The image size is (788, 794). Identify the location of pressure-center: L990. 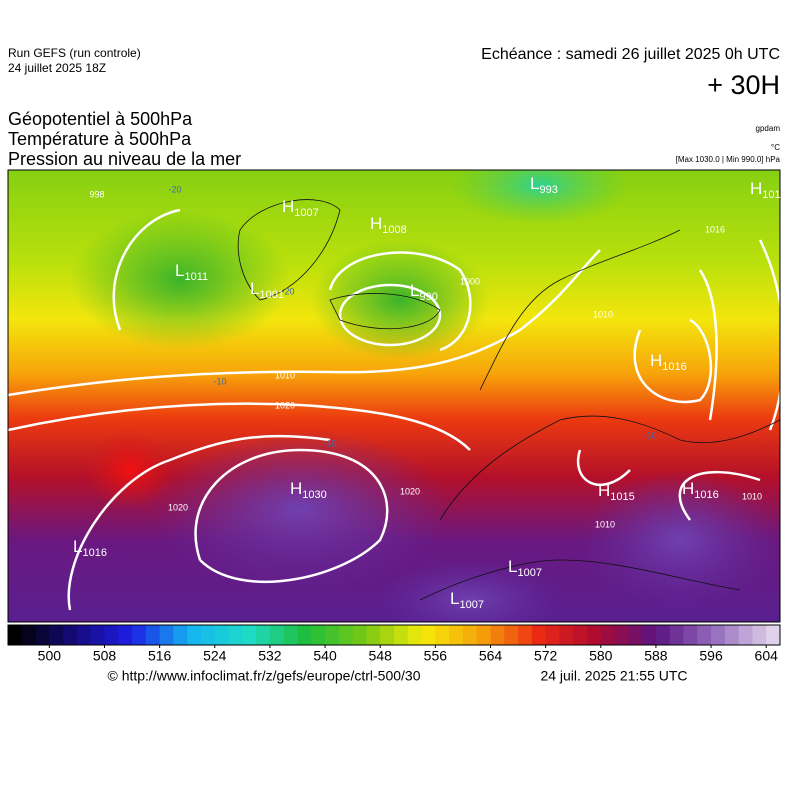
(424, 291).